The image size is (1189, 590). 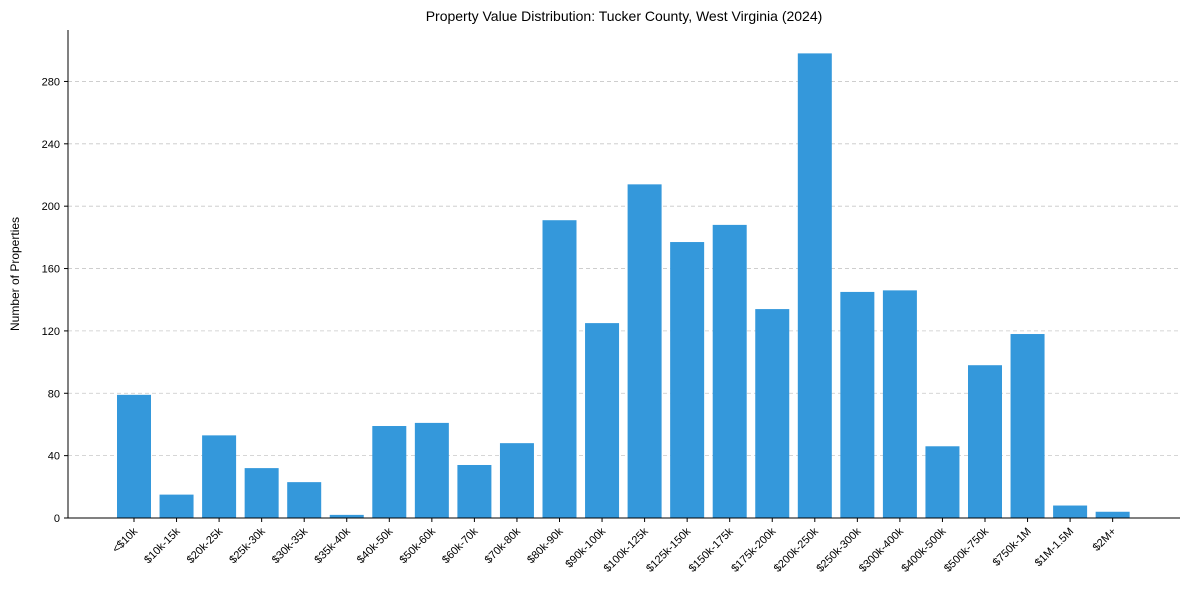 What do you see at coordinates (375, 545) in the screenshot?
I see `x-tick-label: $40k-50k` at bounding box center [375, 545].